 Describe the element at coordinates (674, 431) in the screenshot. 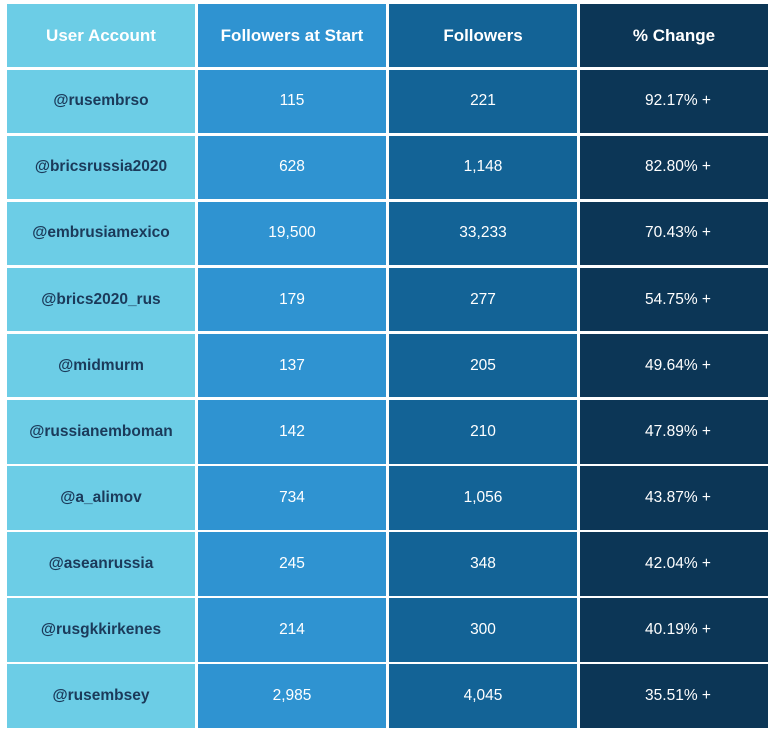

I see `percent-change-cell: 47.89% +` at that location.